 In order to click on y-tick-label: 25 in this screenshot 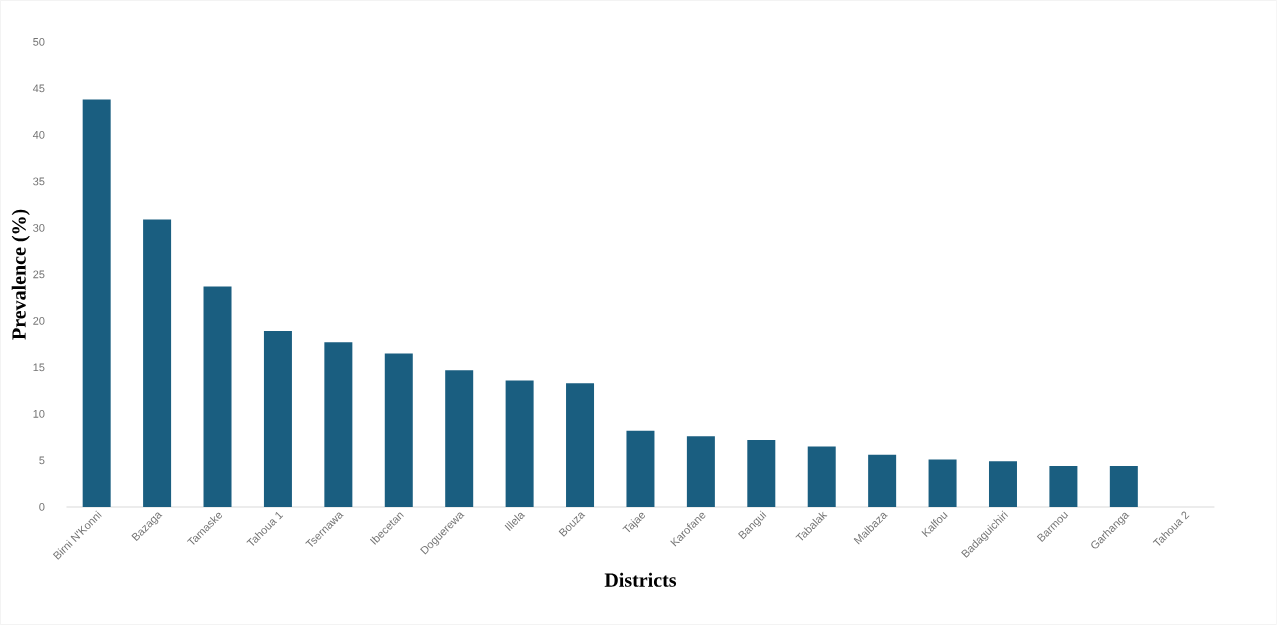, I will do `click(39, 274)`.